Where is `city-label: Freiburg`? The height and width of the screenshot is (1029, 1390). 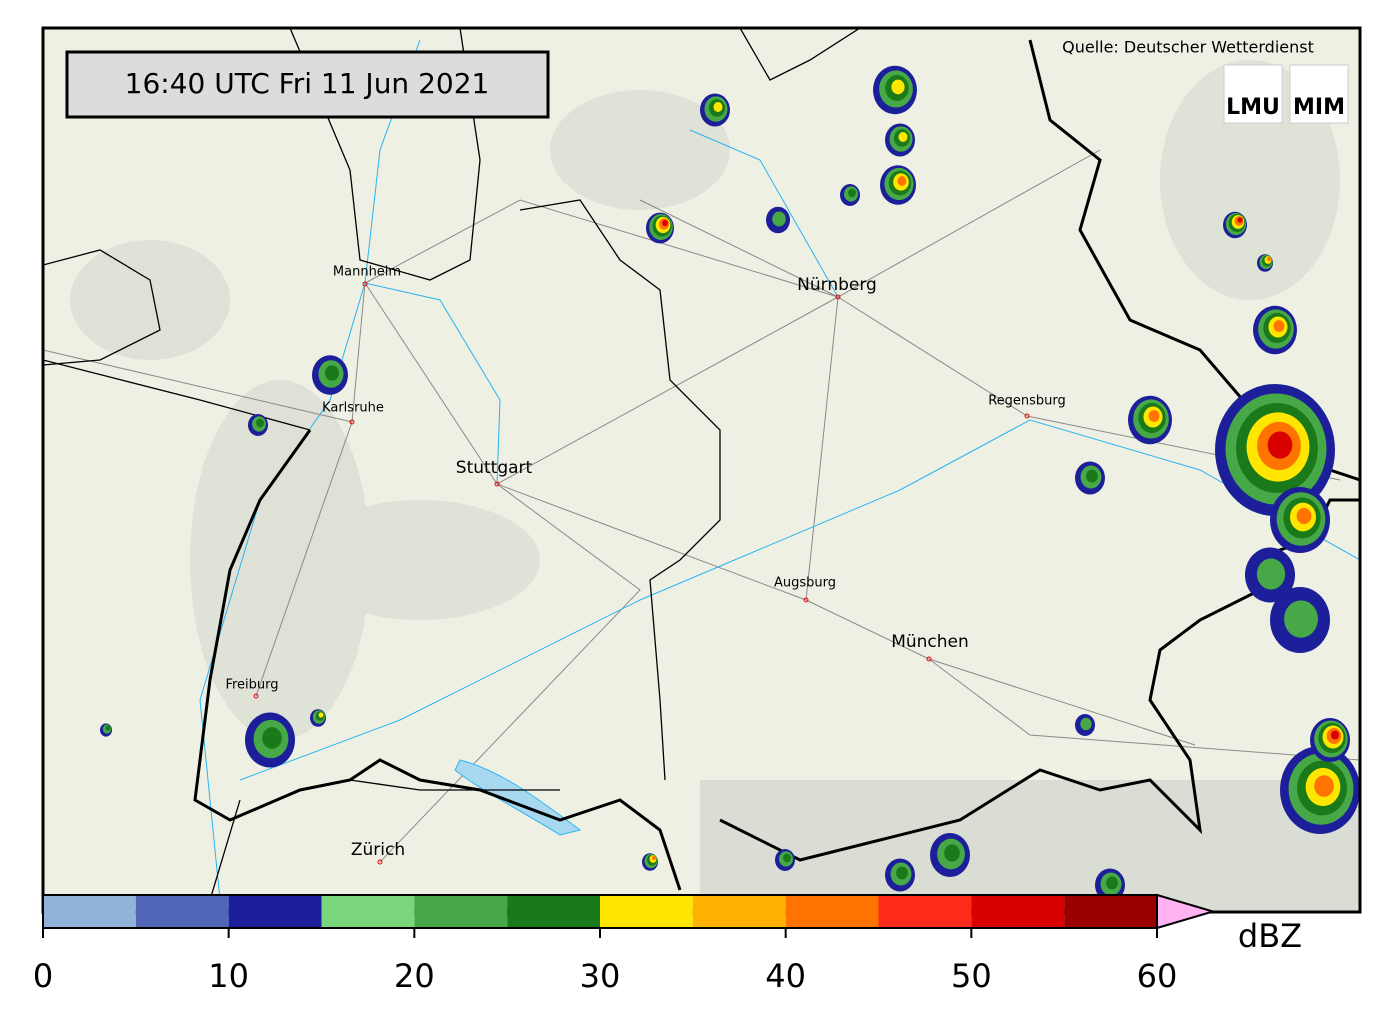
city-label: Freiburg is located at coordinates (251, 685).